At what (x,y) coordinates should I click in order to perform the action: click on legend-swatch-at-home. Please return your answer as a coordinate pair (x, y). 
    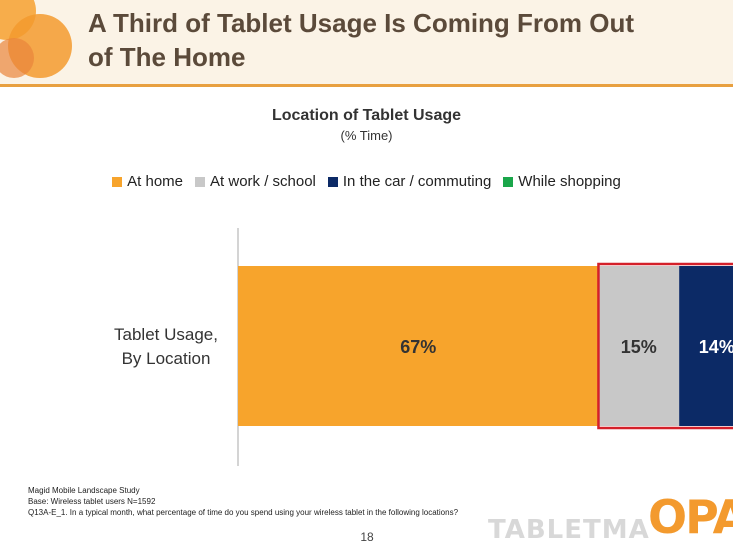
    Looking at the image, I should click on (117, 181).